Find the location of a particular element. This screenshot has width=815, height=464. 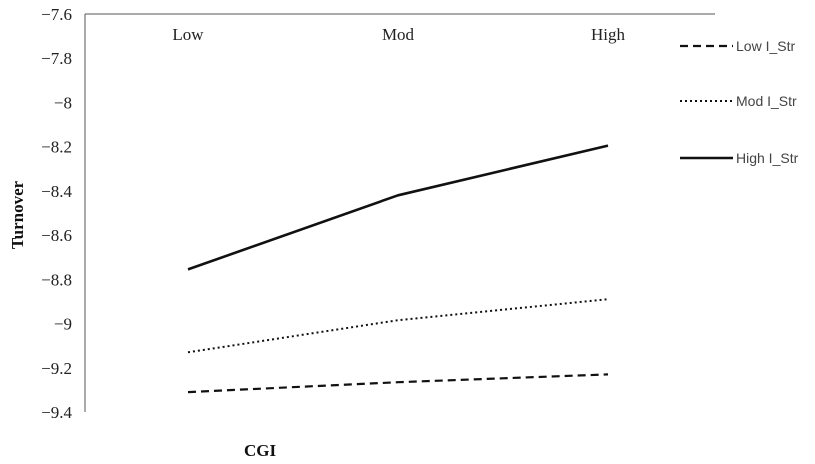

legend: Low I_Str Mod I_Str High I_Str is located at coordinates (739, 102).